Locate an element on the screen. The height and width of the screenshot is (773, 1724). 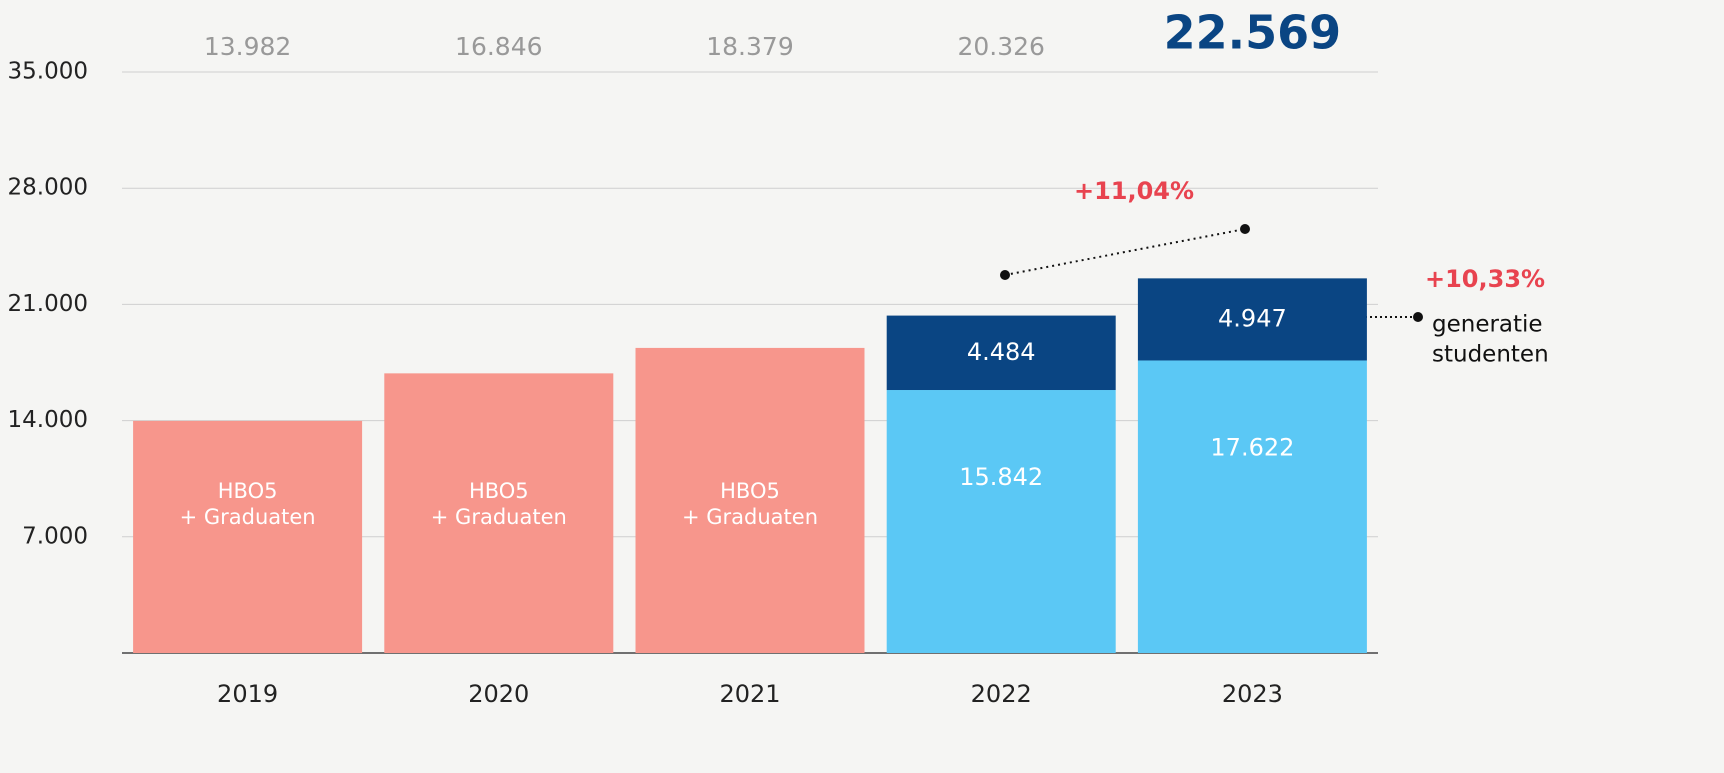
y-tick-label: 35.000 is located at coordinates (48, 72).